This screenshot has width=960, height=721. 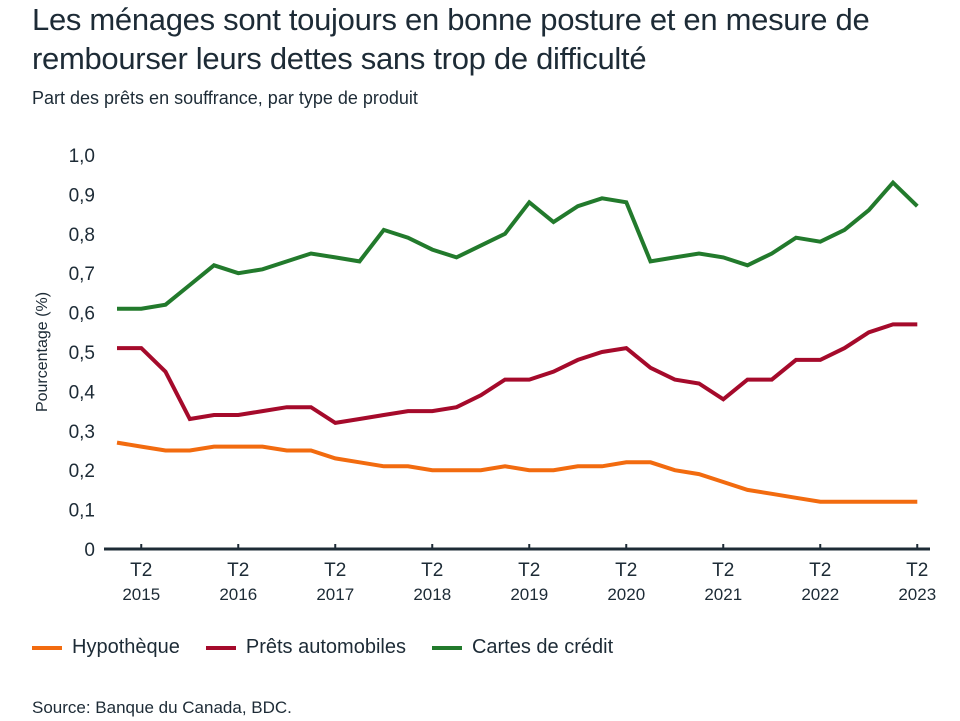 I want to click on y-tick-label: 0,5, so click(x=82, y=353).